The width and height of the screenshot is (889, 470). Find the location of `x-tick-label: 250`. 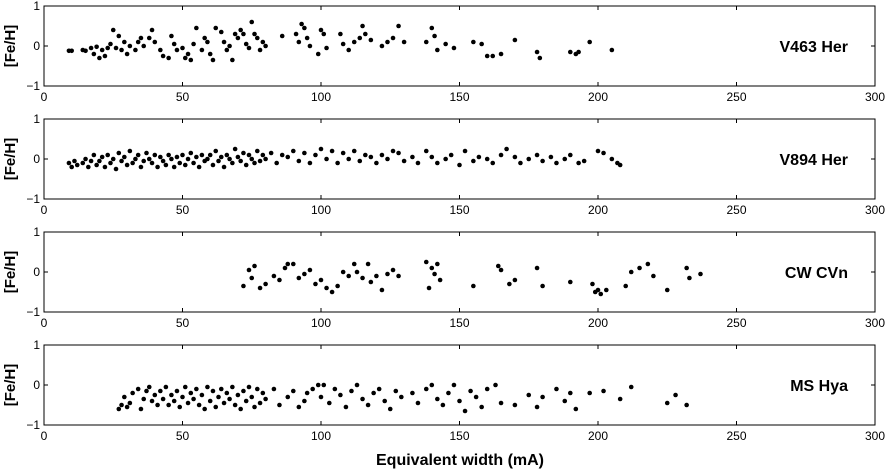

x-tick-label: 250 is located at coordinates (736, 210).